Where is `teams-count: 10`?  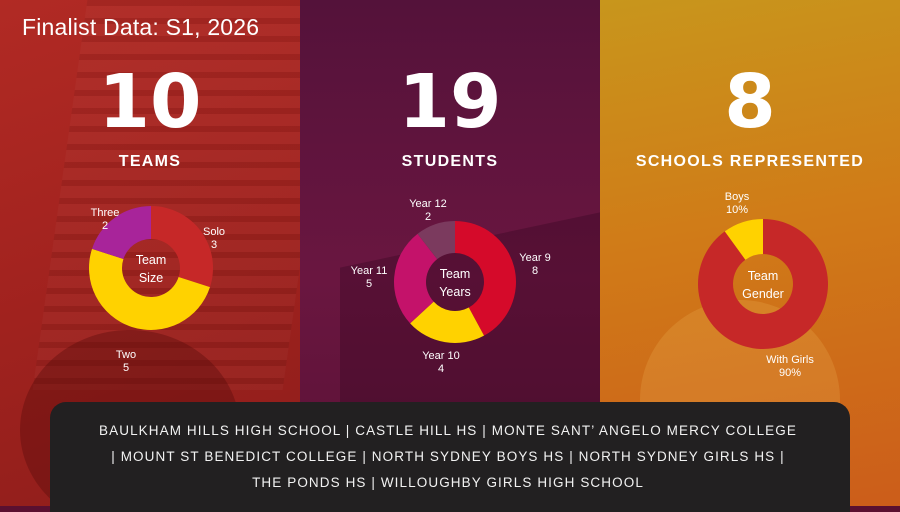 teams-count: 10 is located at coordinates (150, 102).